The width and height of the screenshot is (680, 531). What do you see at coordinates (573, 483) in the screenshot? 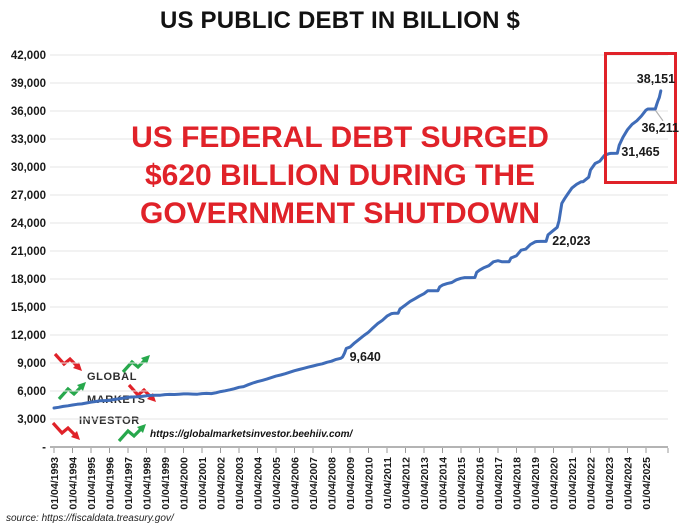
I see `svg-text: 01/04/2021` at bounding box center [573, 483].